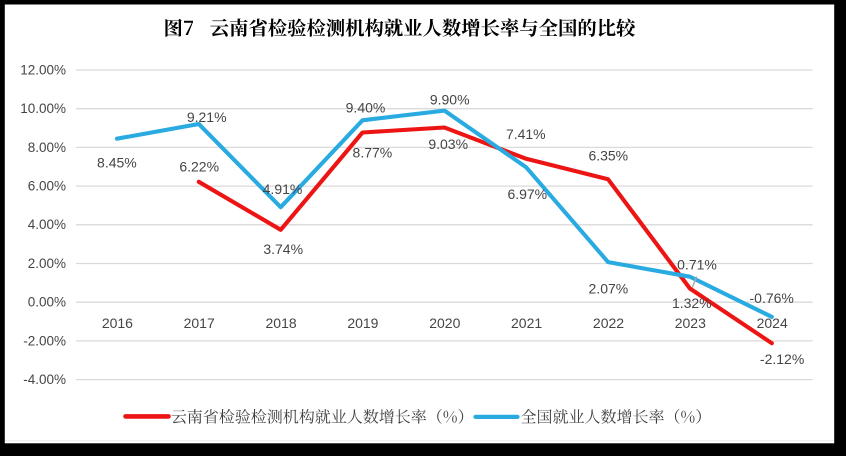 Image resolution: width=846 pixels, height=456 pixels. Describe the element at coordinates (450, 100) in the screenshot. I see `svg-text: 9.90%` at that location.